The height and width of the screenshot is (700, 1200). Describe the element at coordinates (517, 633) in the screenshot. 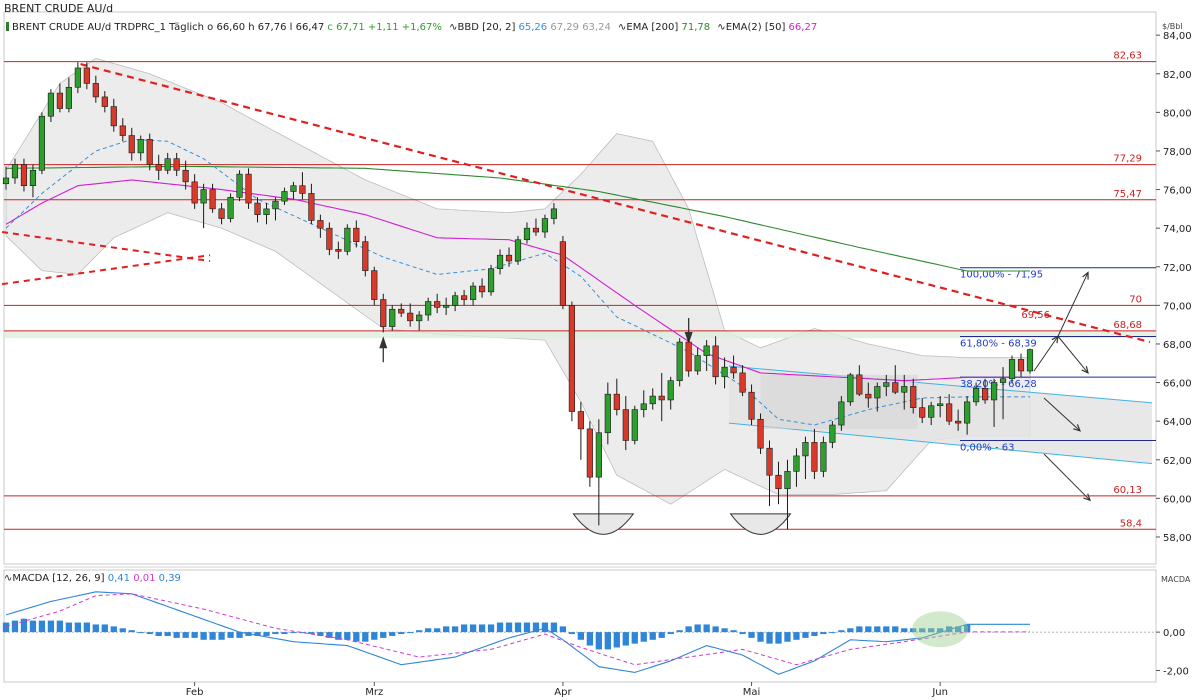

I see `macd-line` at that location.